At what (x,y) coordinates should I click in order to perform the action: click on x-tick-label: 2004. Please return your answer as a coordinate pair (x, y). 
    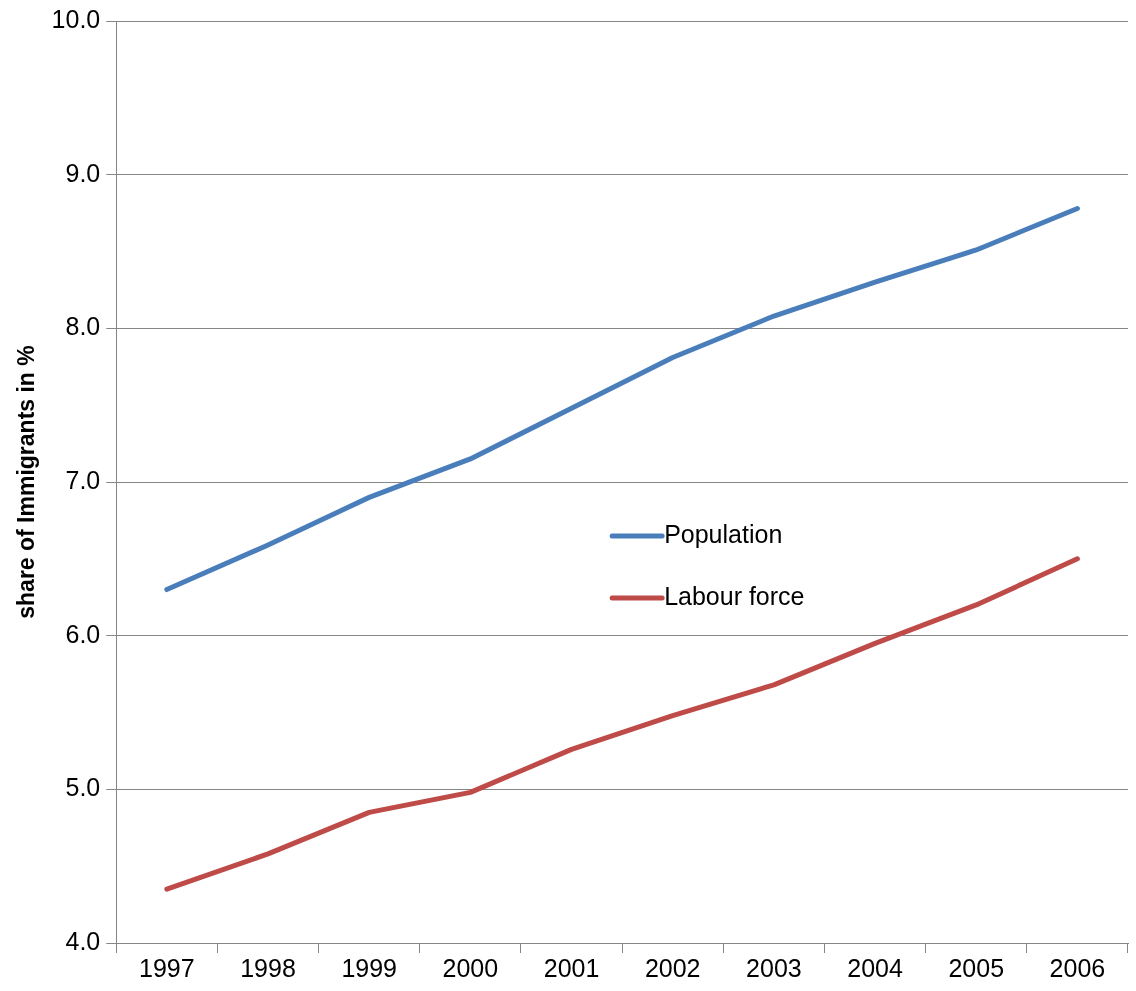
    Looking at the image, I should click on (875, 967).